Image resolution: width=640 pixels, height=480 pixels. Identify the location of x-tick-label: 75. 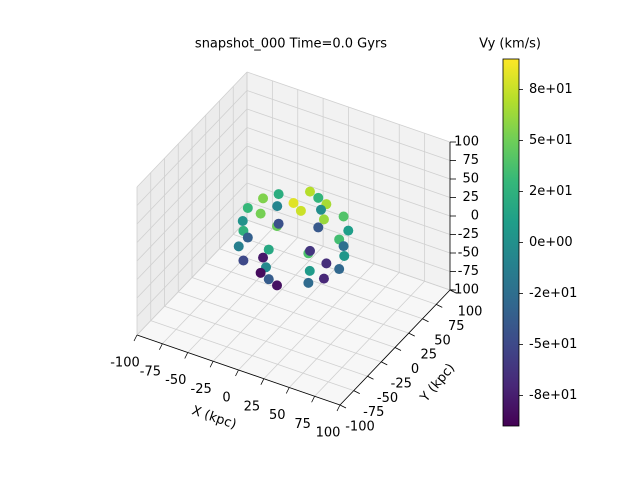
(302, 424).